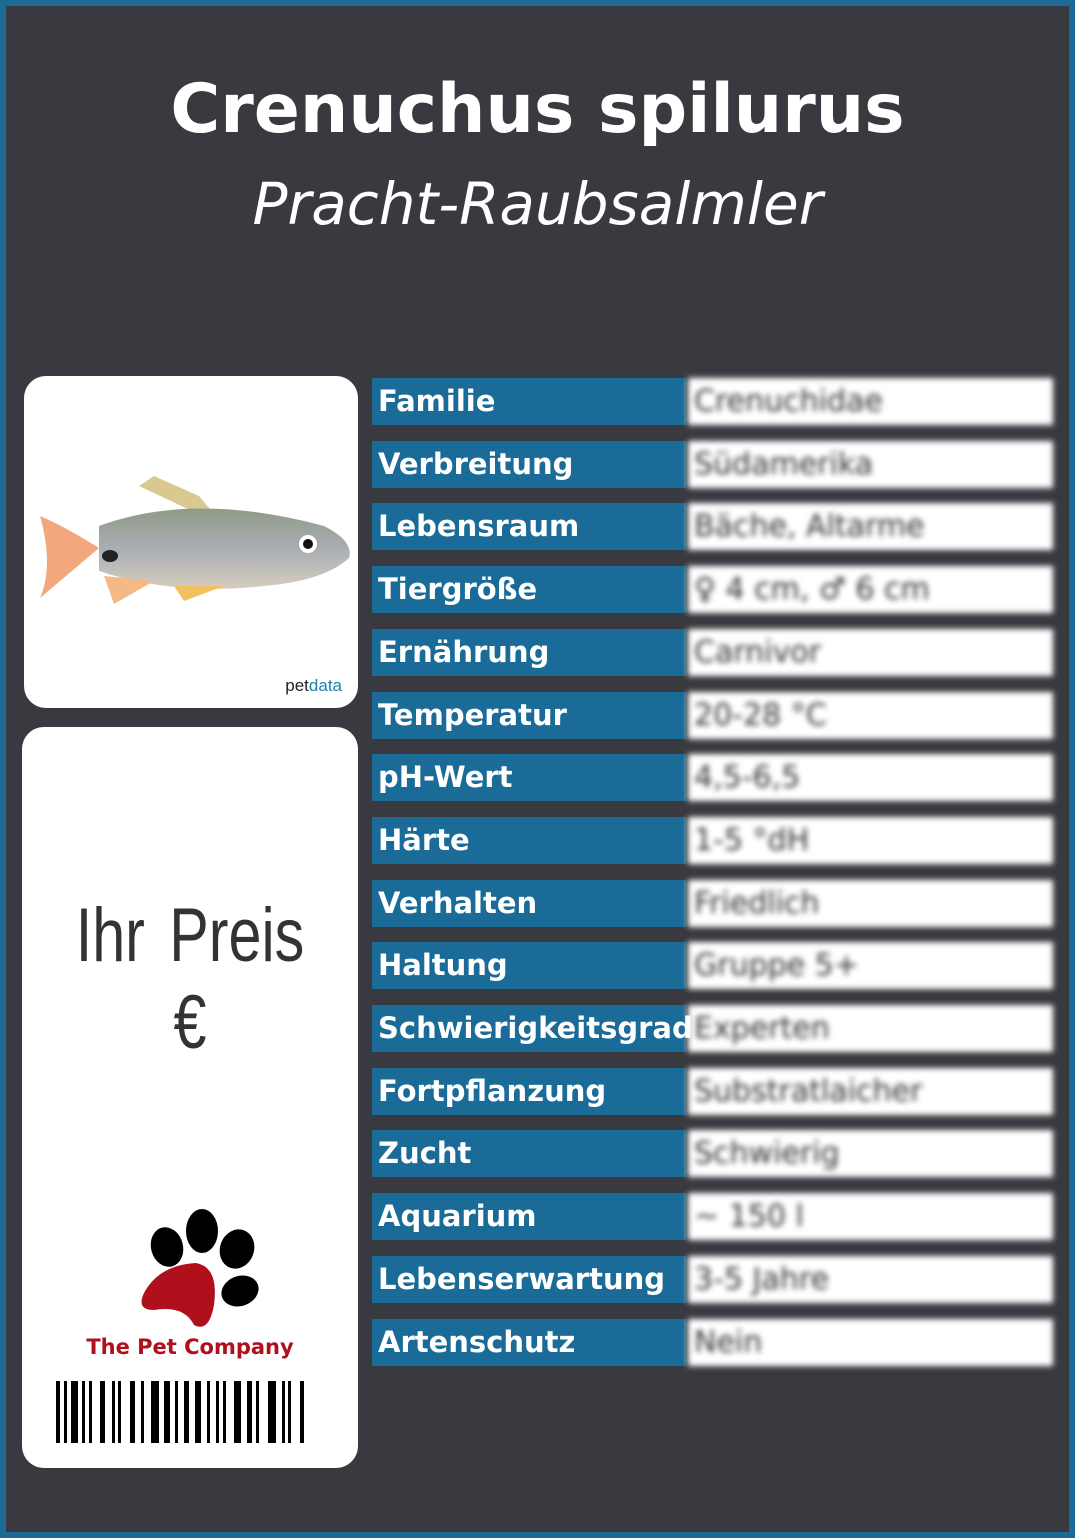 Image resolution: width=1075 pixels, height=1538 pixels. Describe the element at coordinates (529, 778) in the screenshot. I see `fact-label: pH-Wert` at that location.